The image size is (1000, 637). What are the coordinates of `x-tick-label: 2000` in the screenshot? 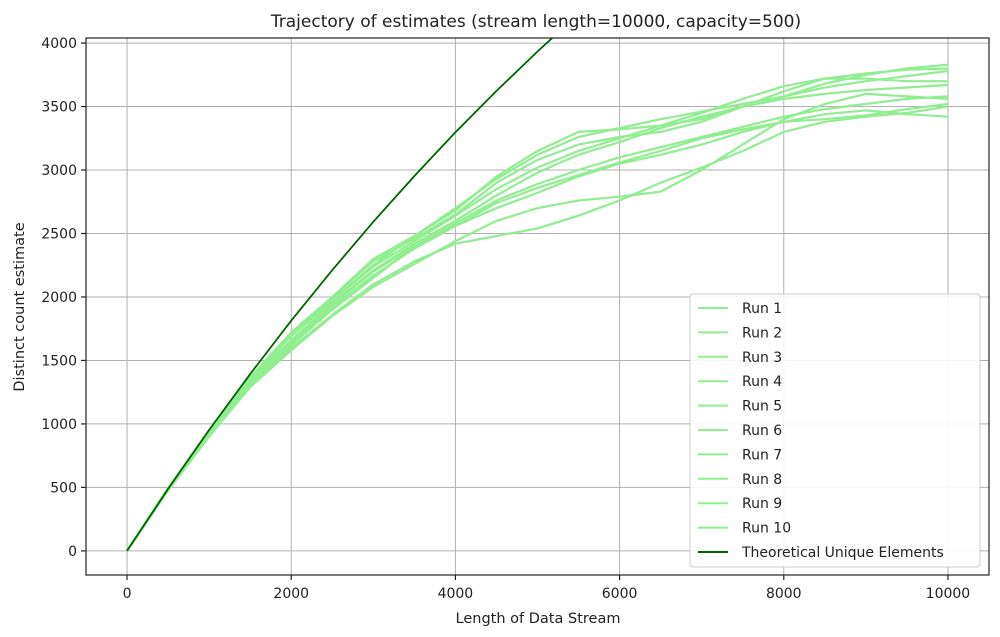 It's located at (291, 594).